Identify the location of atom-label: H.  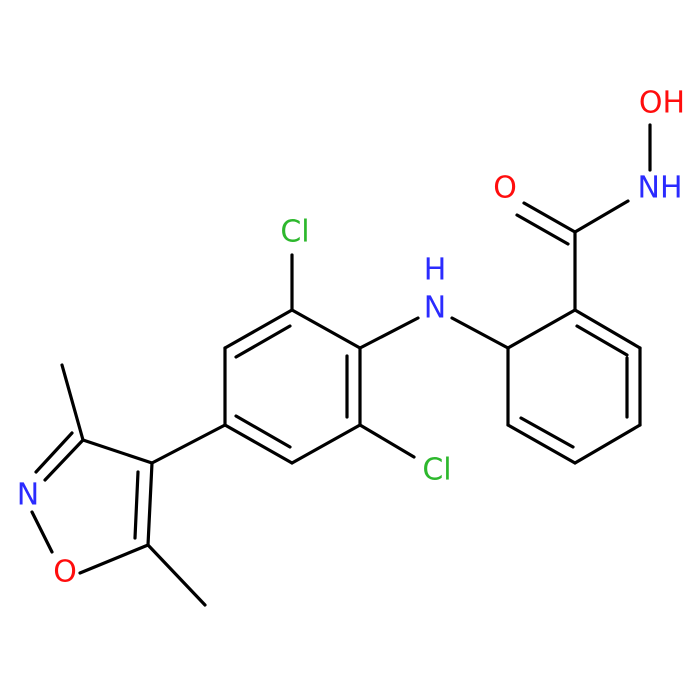
(435, 270).